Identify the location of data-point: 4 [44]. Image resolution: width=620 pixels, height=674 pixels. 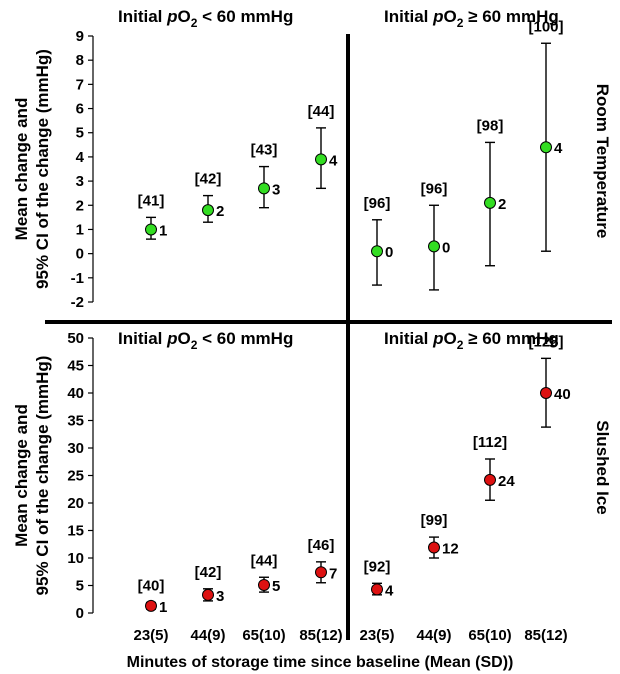
(323, 146).